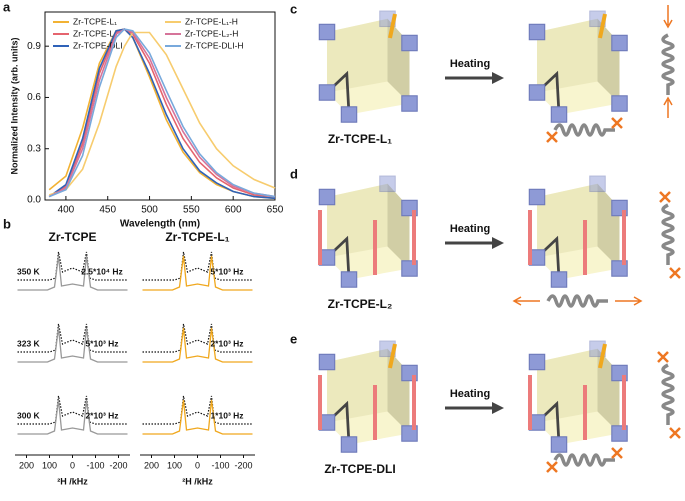 This screenshot has height=501, width=685. Describe the element at coordinates (211, 33) in the screenshot. I see `legend-label: Zr-TCPE-L₂-H` at that location.